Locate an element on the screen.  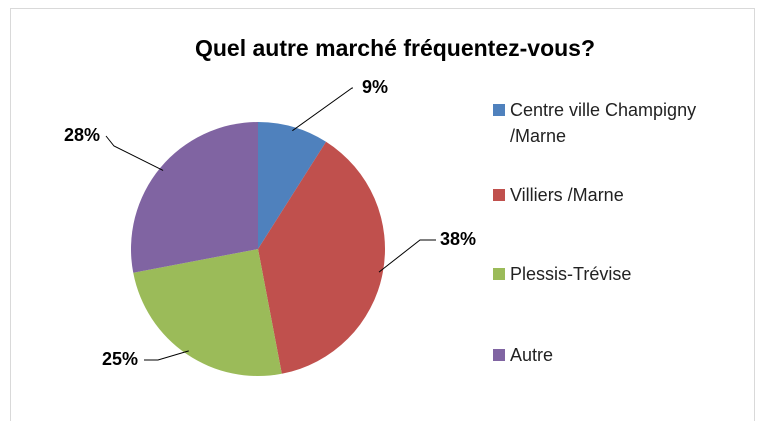
legend-item: Autre is located at coordinates (618, 355).